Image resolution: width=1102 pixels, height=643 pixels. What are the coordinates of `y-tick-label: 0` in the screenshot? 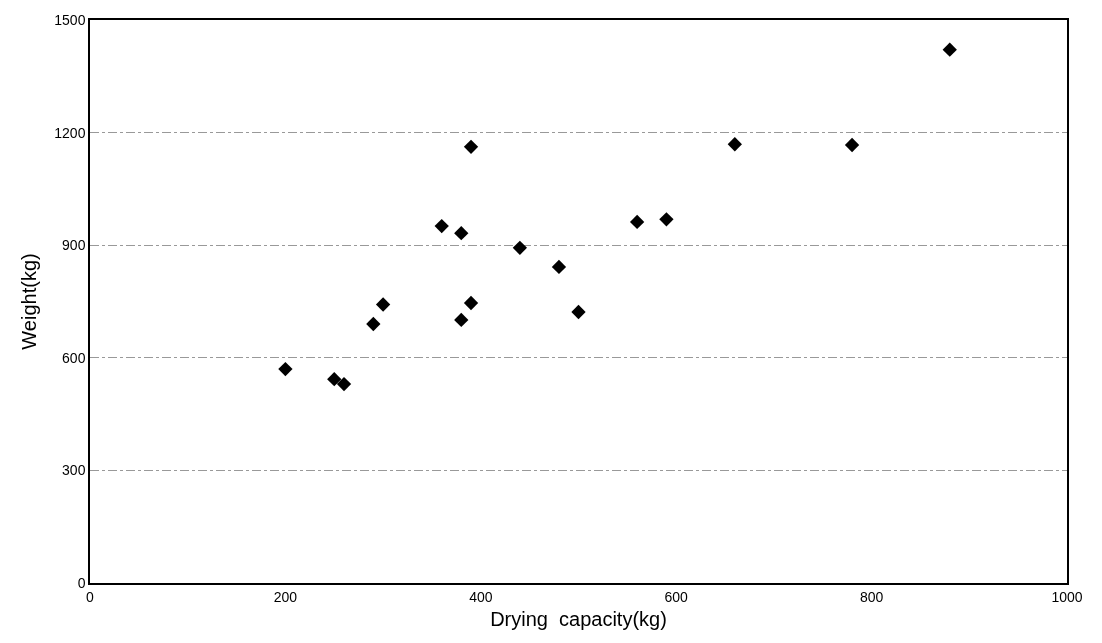 It's located at (81, 582).